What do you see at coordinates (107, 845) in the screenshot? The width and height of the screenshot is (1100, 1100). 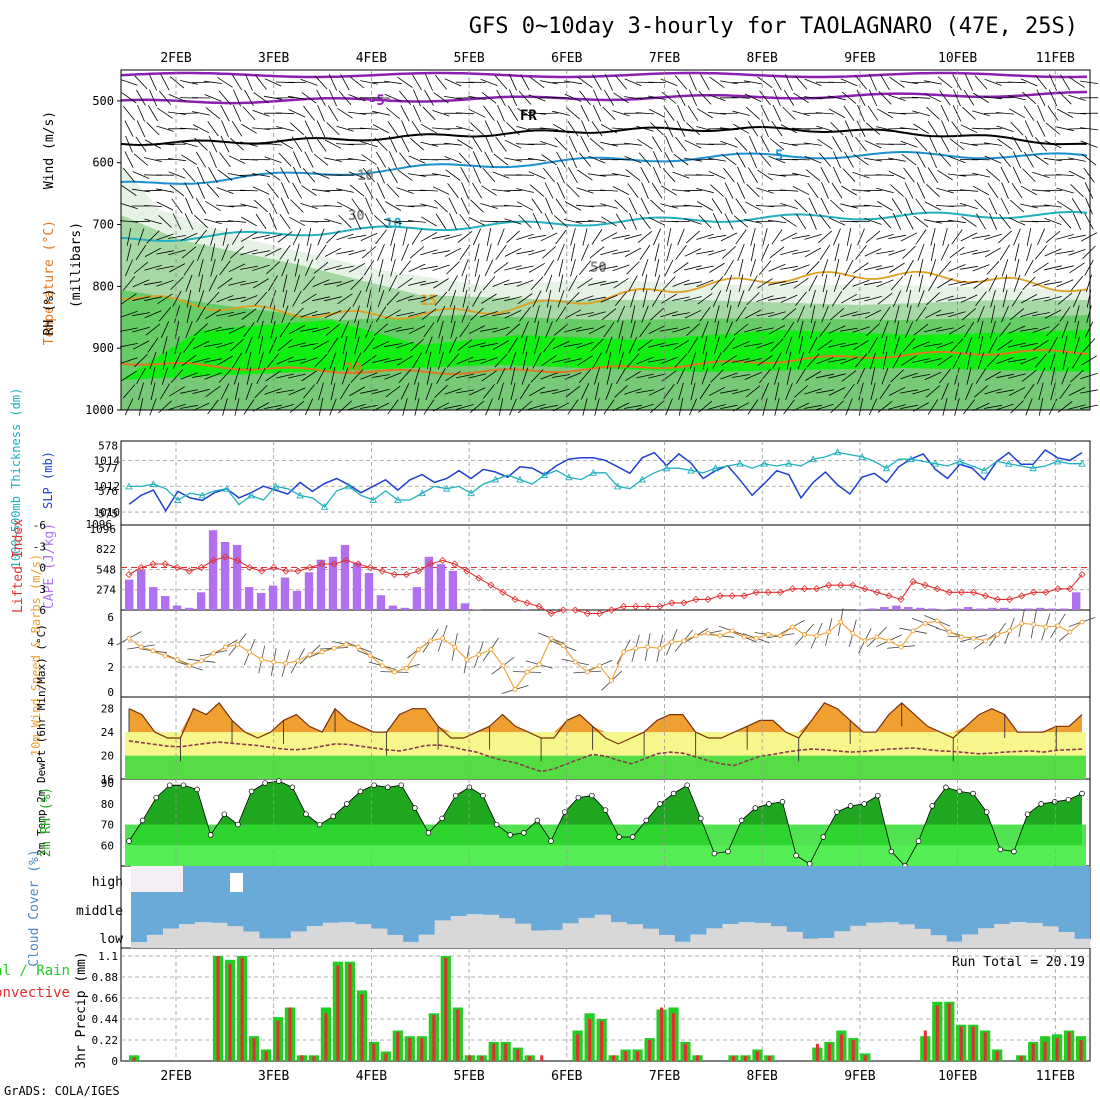 I see `rh-tick: 60` at bounding box center [107, 845].